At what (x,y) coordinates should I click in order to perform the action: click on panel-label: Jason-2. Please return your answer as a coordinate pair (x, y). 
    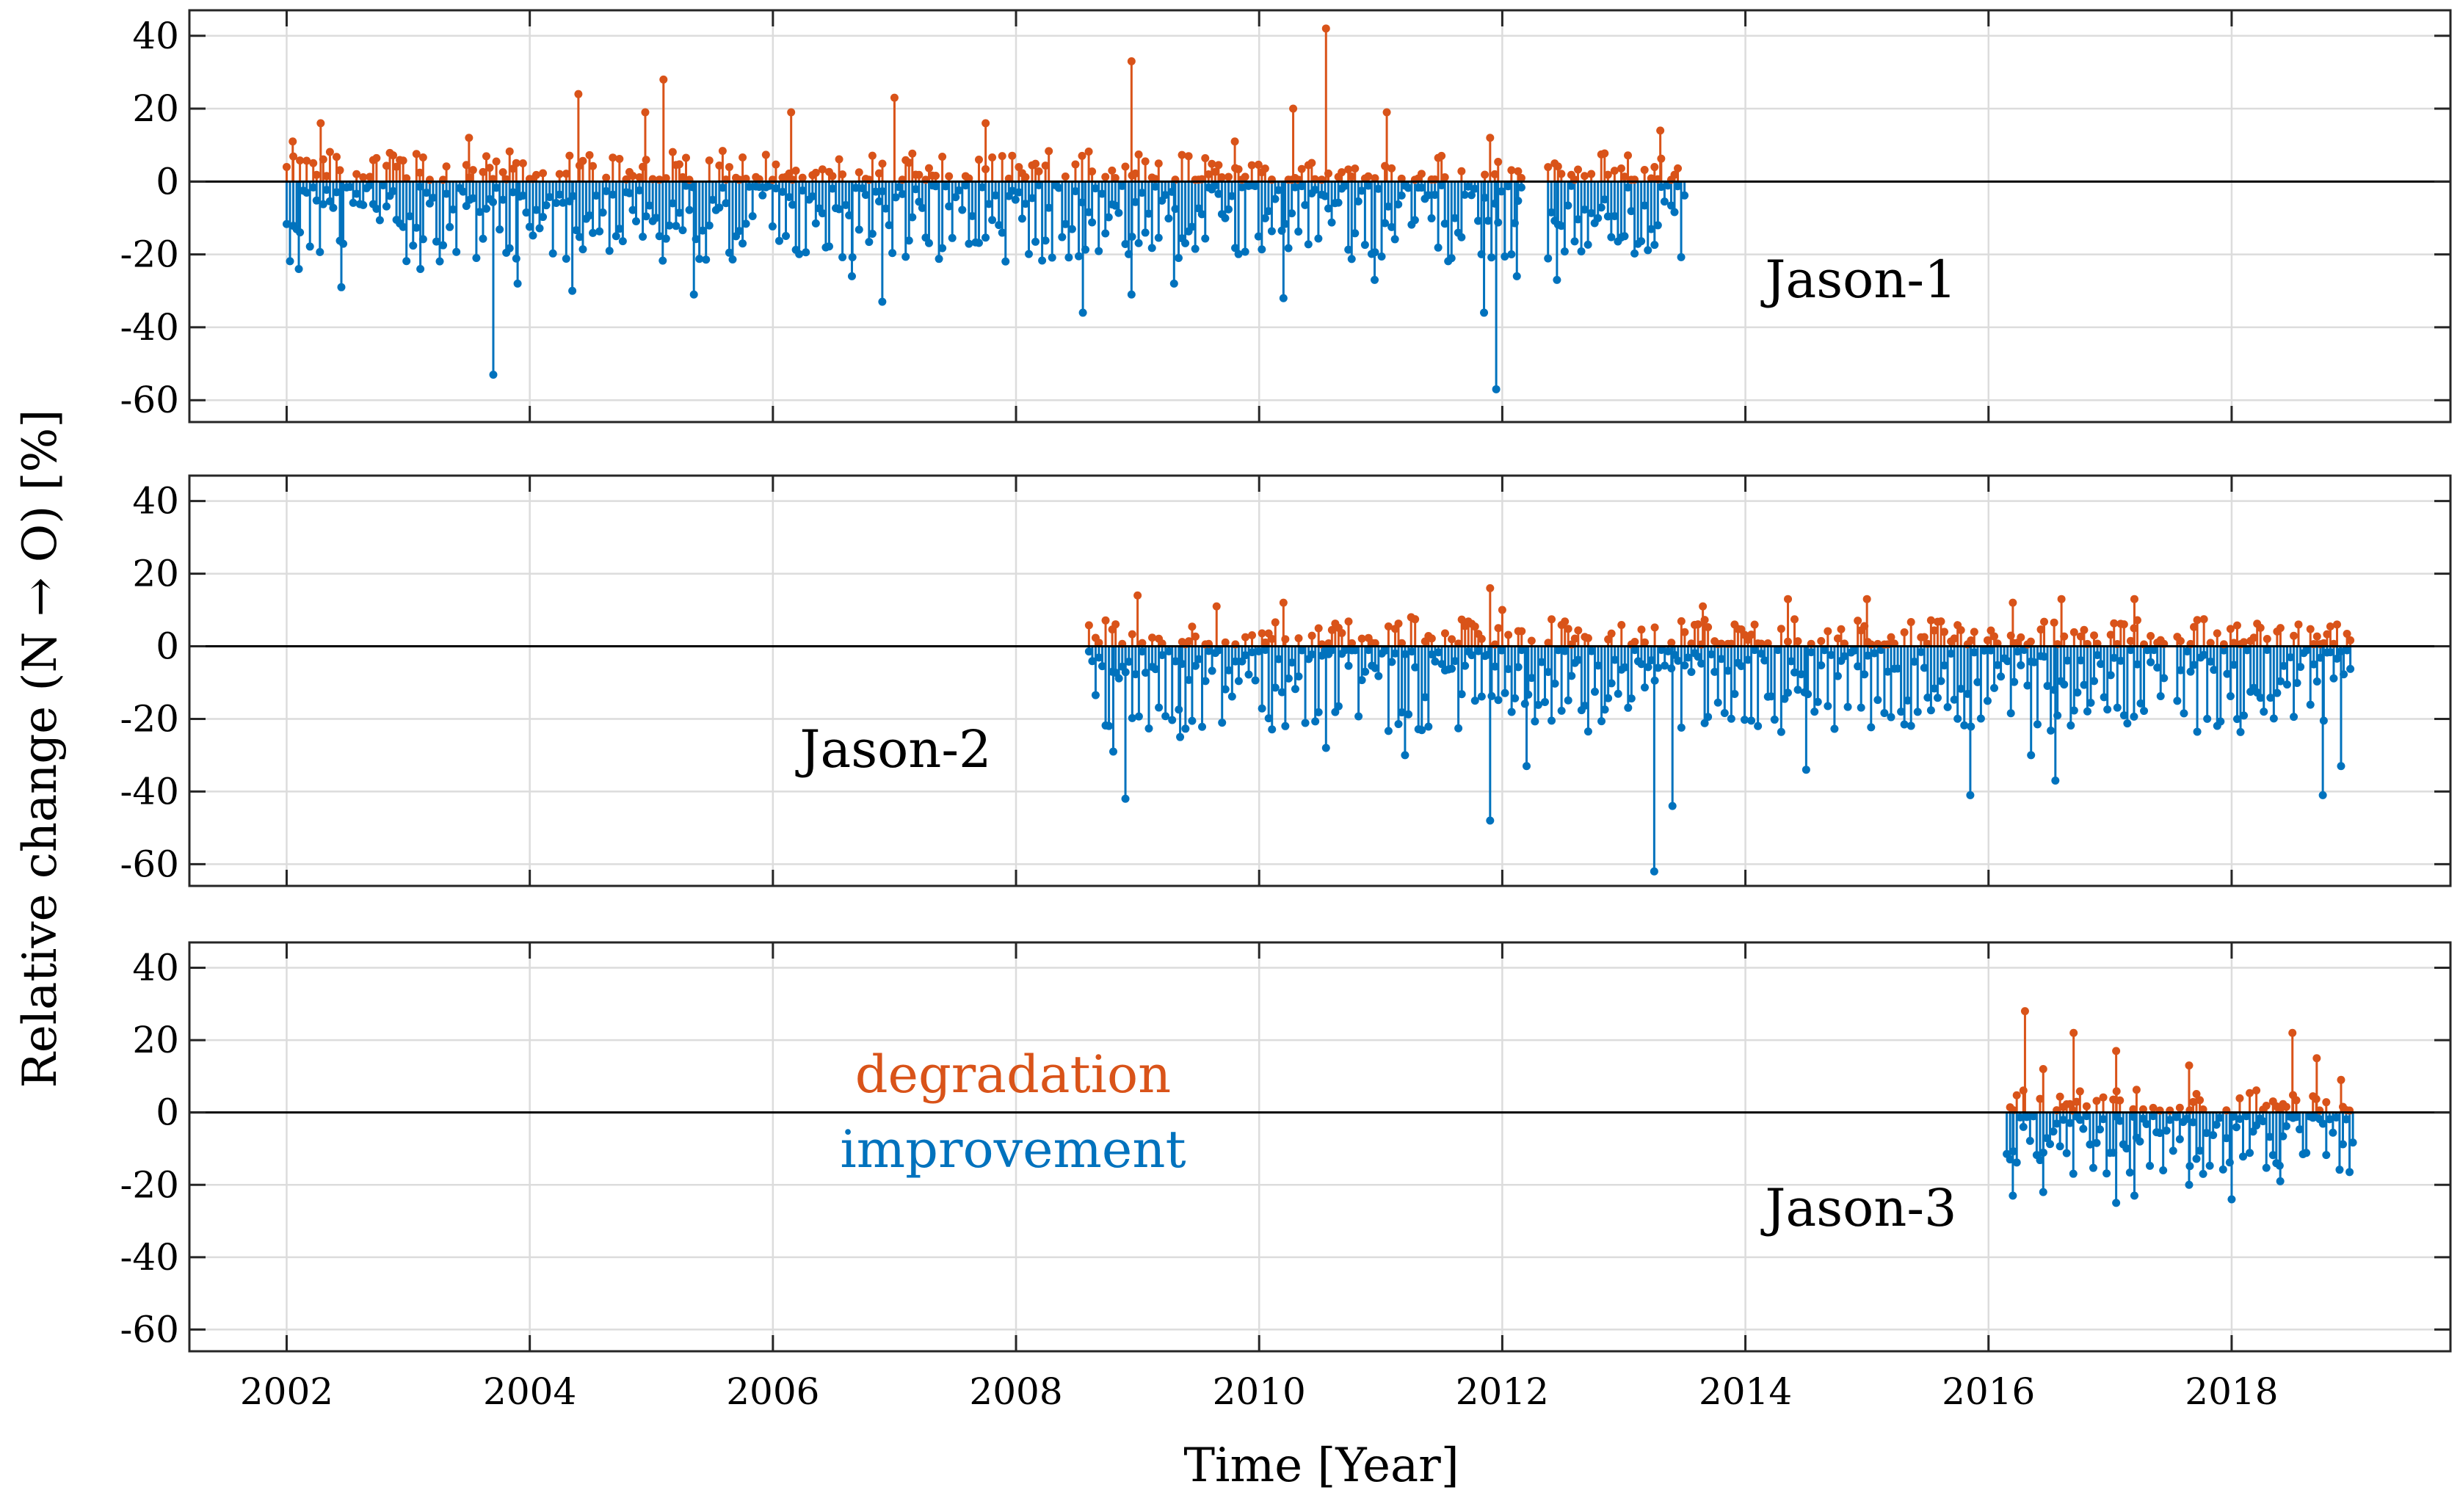
    Looking at the image, I should click on (893, 749).